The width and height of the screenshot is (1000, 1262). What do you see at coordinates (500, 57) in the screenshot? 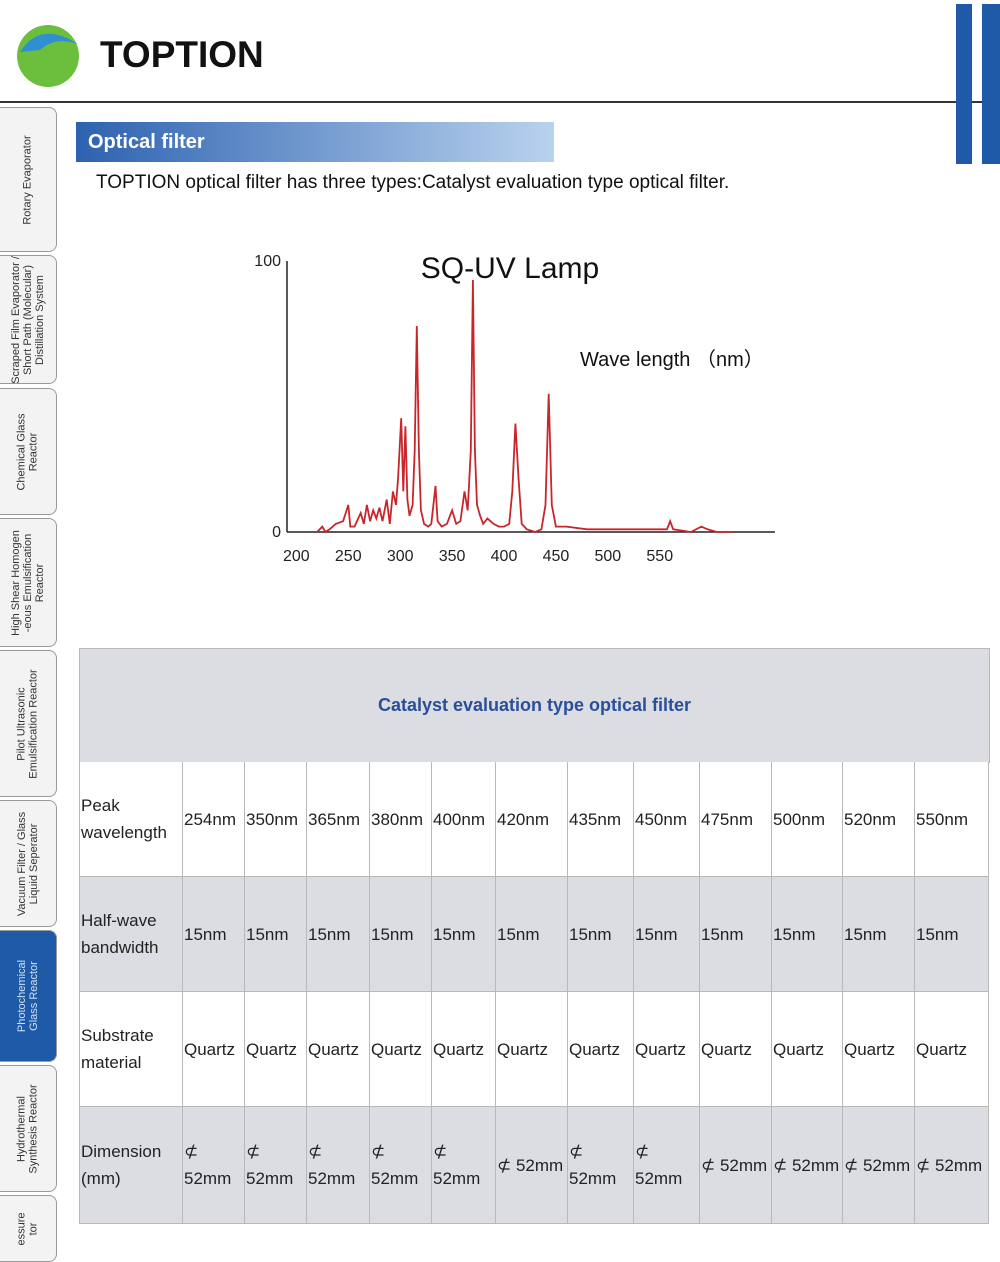
I see `header: TOPTION` at bounding box center [500, 57].